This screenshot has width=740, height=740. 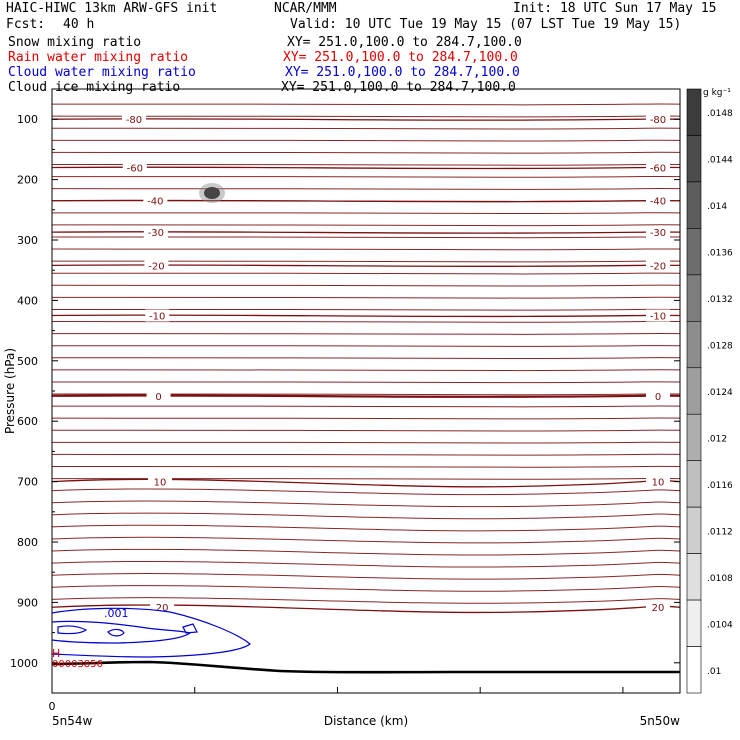 I want to click on contour-label-left: 0, so click(x=158, y=397).